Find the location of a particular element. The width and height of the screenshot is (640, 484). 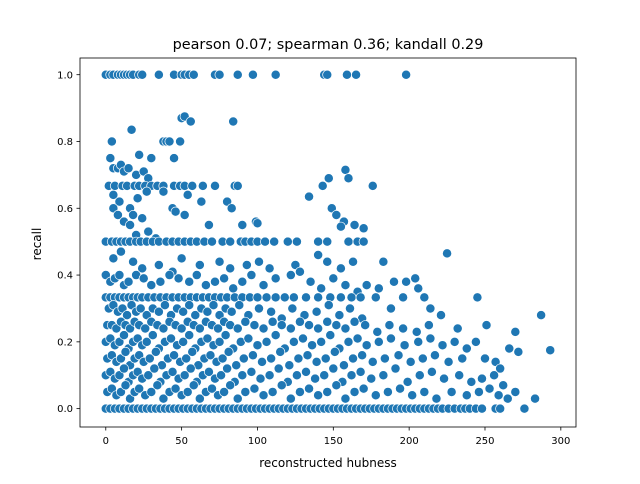

x-tick-label: 250 is located at coordinates (484, 441).